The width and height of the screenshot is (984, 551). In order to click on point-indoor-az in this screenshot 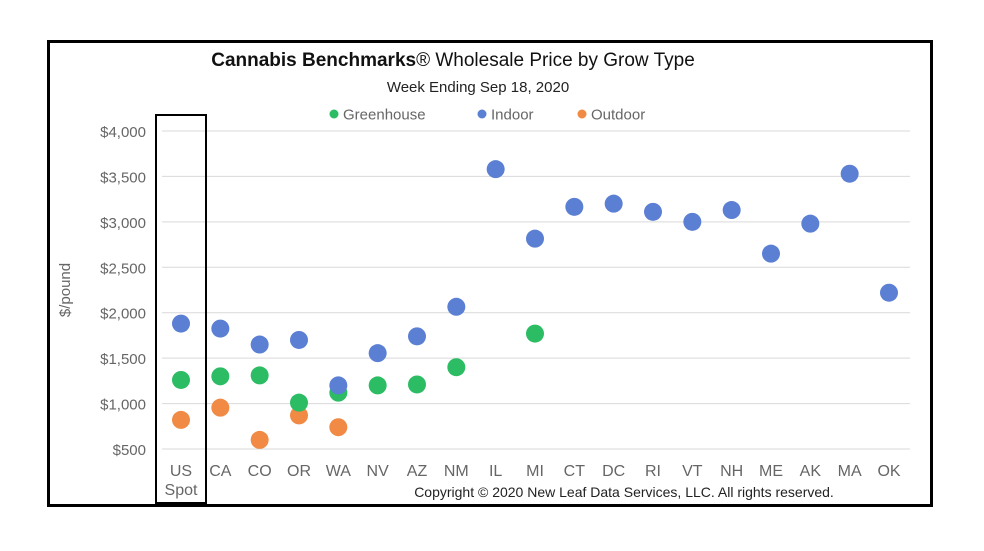, I will do `click(417, 336)`.